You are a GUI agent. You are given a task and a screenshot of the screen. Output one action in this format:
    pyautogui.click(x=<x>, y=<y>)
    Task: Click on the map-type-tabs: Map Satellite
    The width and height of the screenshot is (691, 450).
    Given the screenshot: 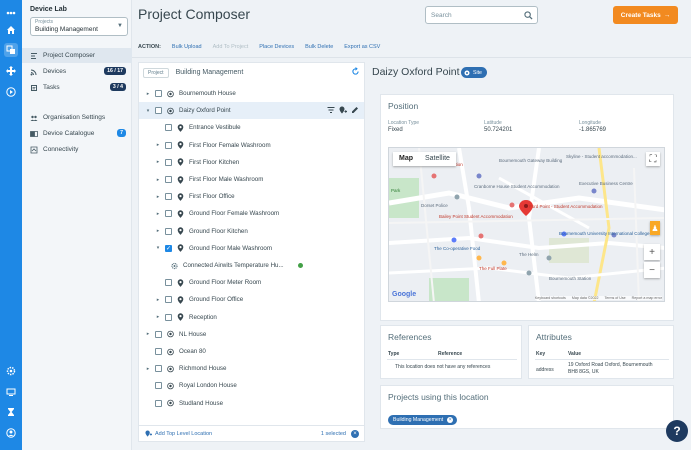 What is the action you would take?
    pyautogui.click(x=424, y=159)
    